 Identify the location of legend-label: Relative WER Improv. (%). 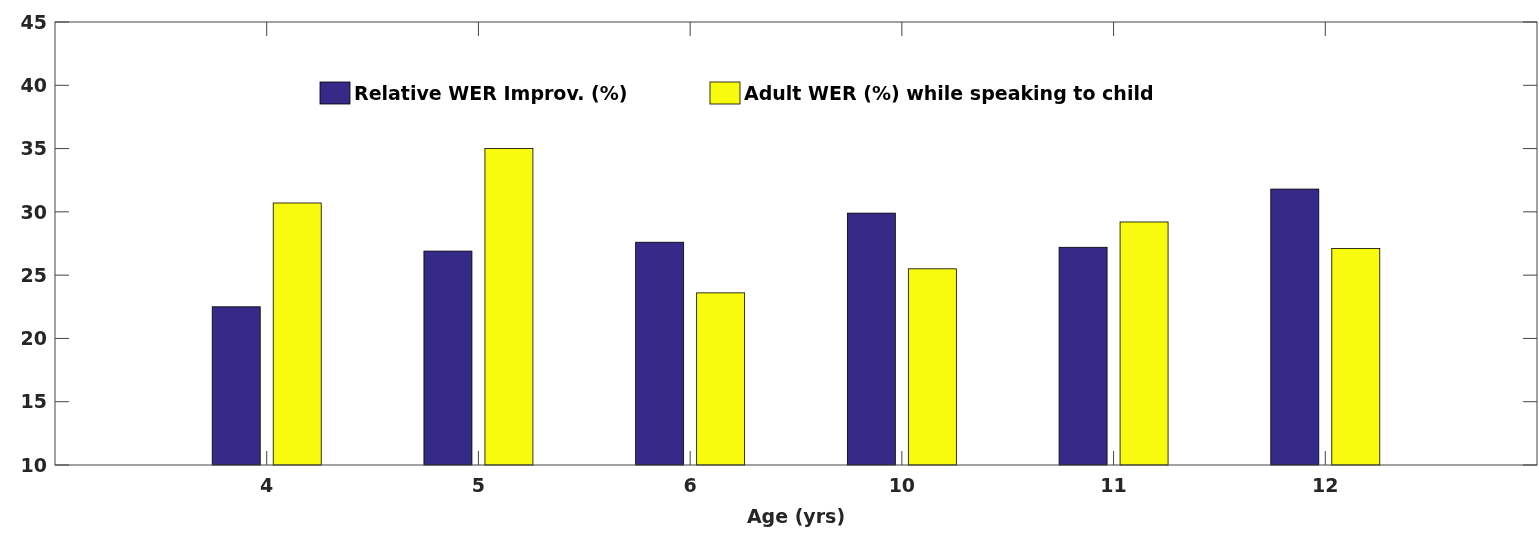
(491, 92).